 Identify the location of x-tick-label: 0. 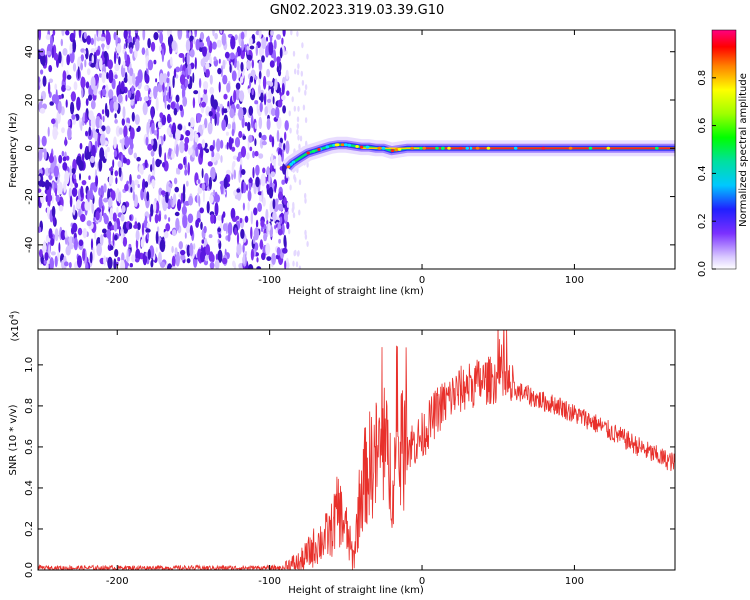
(422, 581).